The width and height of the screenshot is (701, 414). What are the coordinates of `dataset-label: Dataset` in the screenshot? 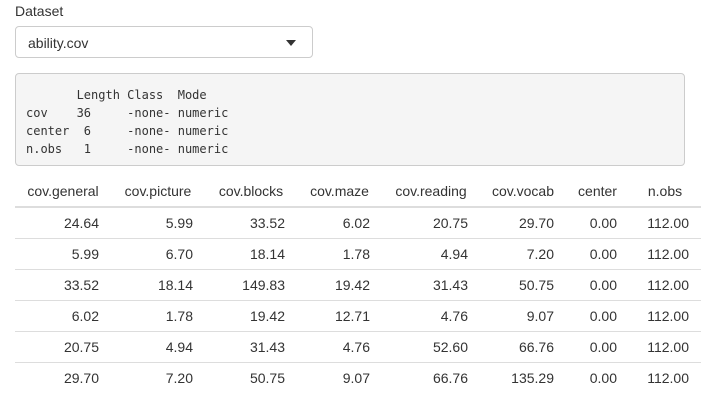 It's located at (39, 11).